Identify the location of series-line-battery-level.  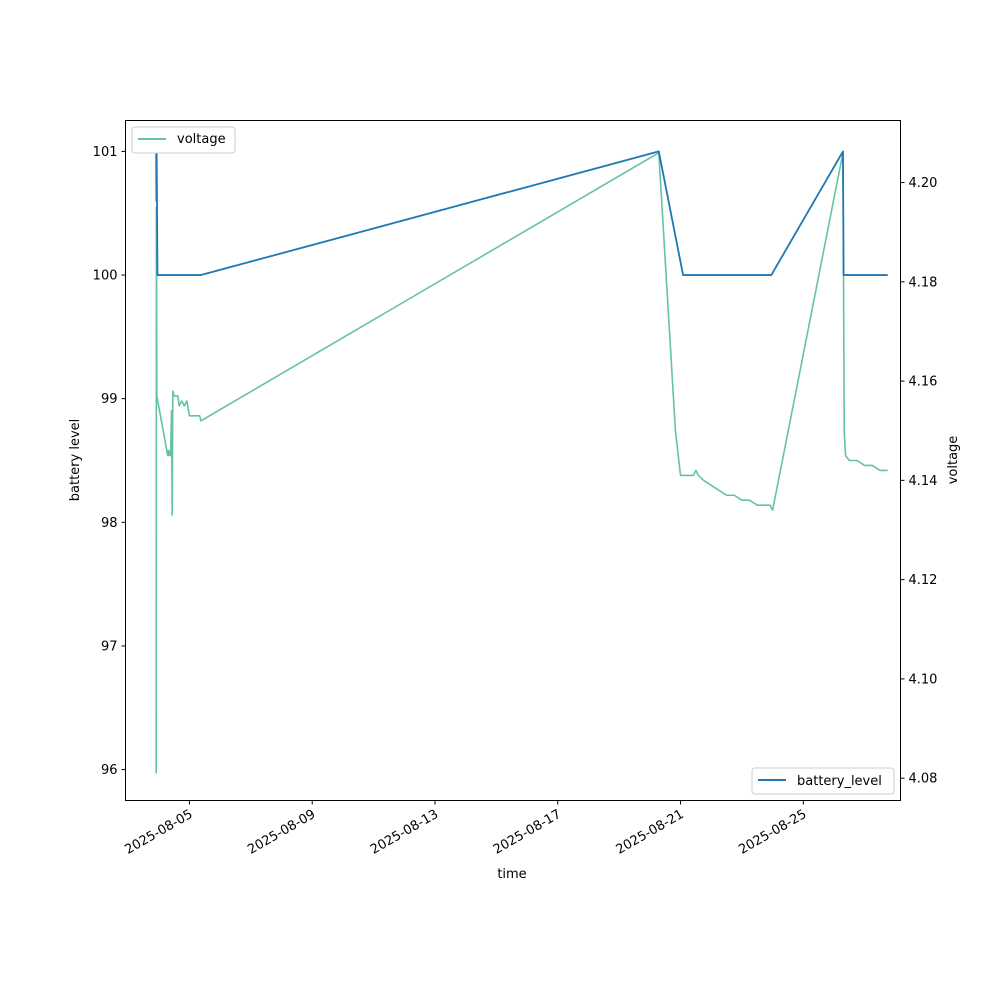
(521, 213).